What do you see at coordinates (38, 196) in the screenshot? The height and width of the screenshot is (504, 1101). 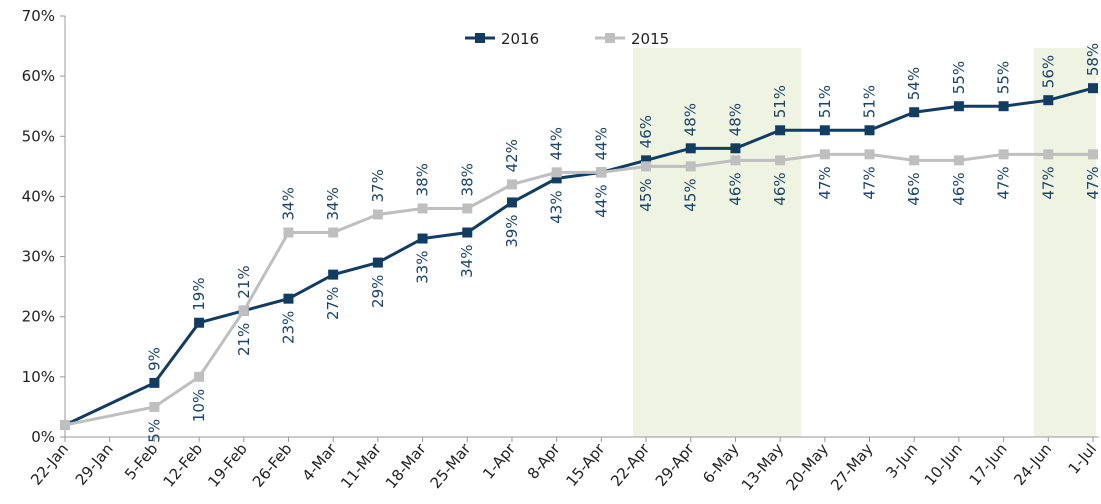 I see `y-tick-label: 40%` at bounding box center [38, 196].